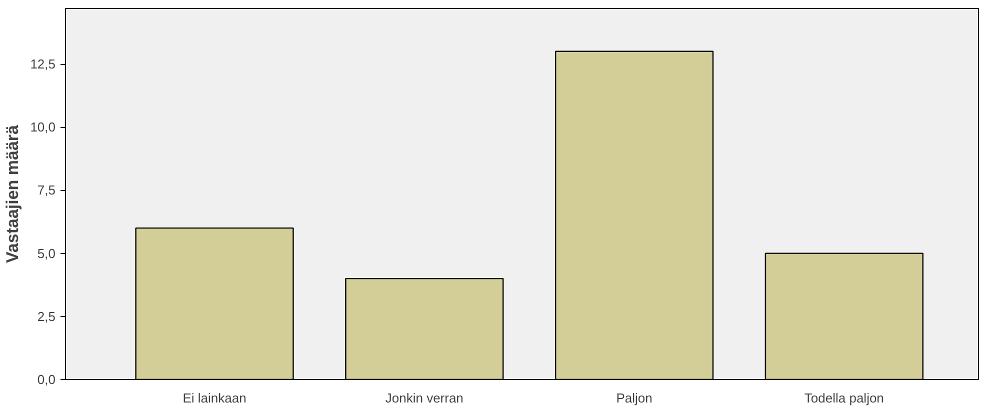 The width and height of the screenshot is (988, 408). What do you see at coordinates (844, 398) in the screenshot?
I see `x-tick-label: Todella paljon` at bounding box center [844, 398].